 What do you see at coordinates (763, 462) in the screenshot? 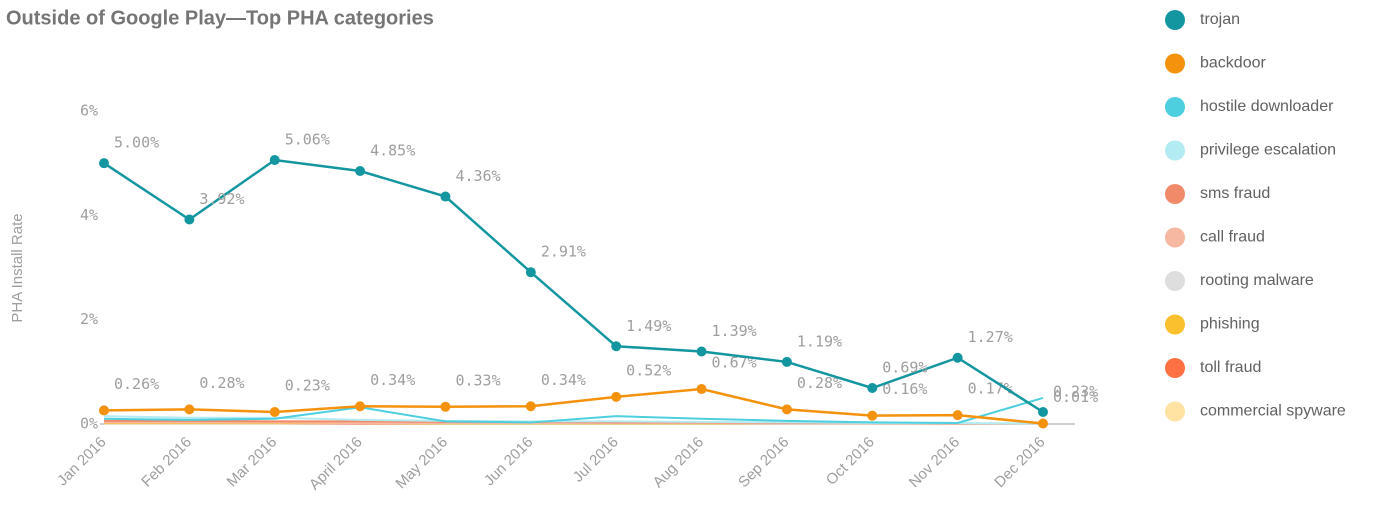
I see `x-tick-label: Sep 2016` at bounding box center [763, 462].